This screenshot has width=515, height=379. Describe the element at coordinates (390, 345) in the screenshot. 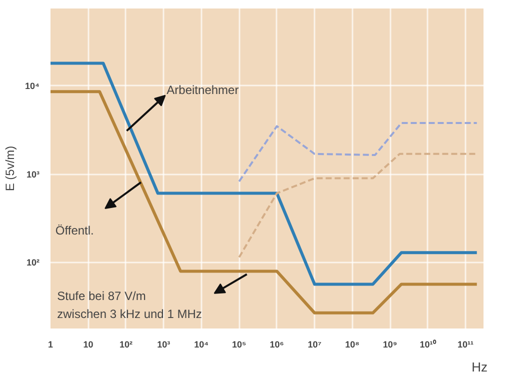

I see `x-tick-label: 10⁹` at that location.